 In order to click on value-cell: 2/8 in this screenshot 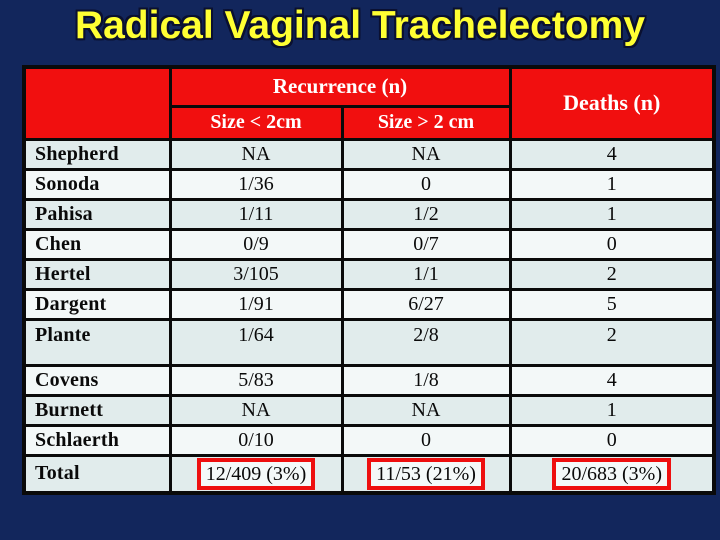, I will do `click(426, 342)`.